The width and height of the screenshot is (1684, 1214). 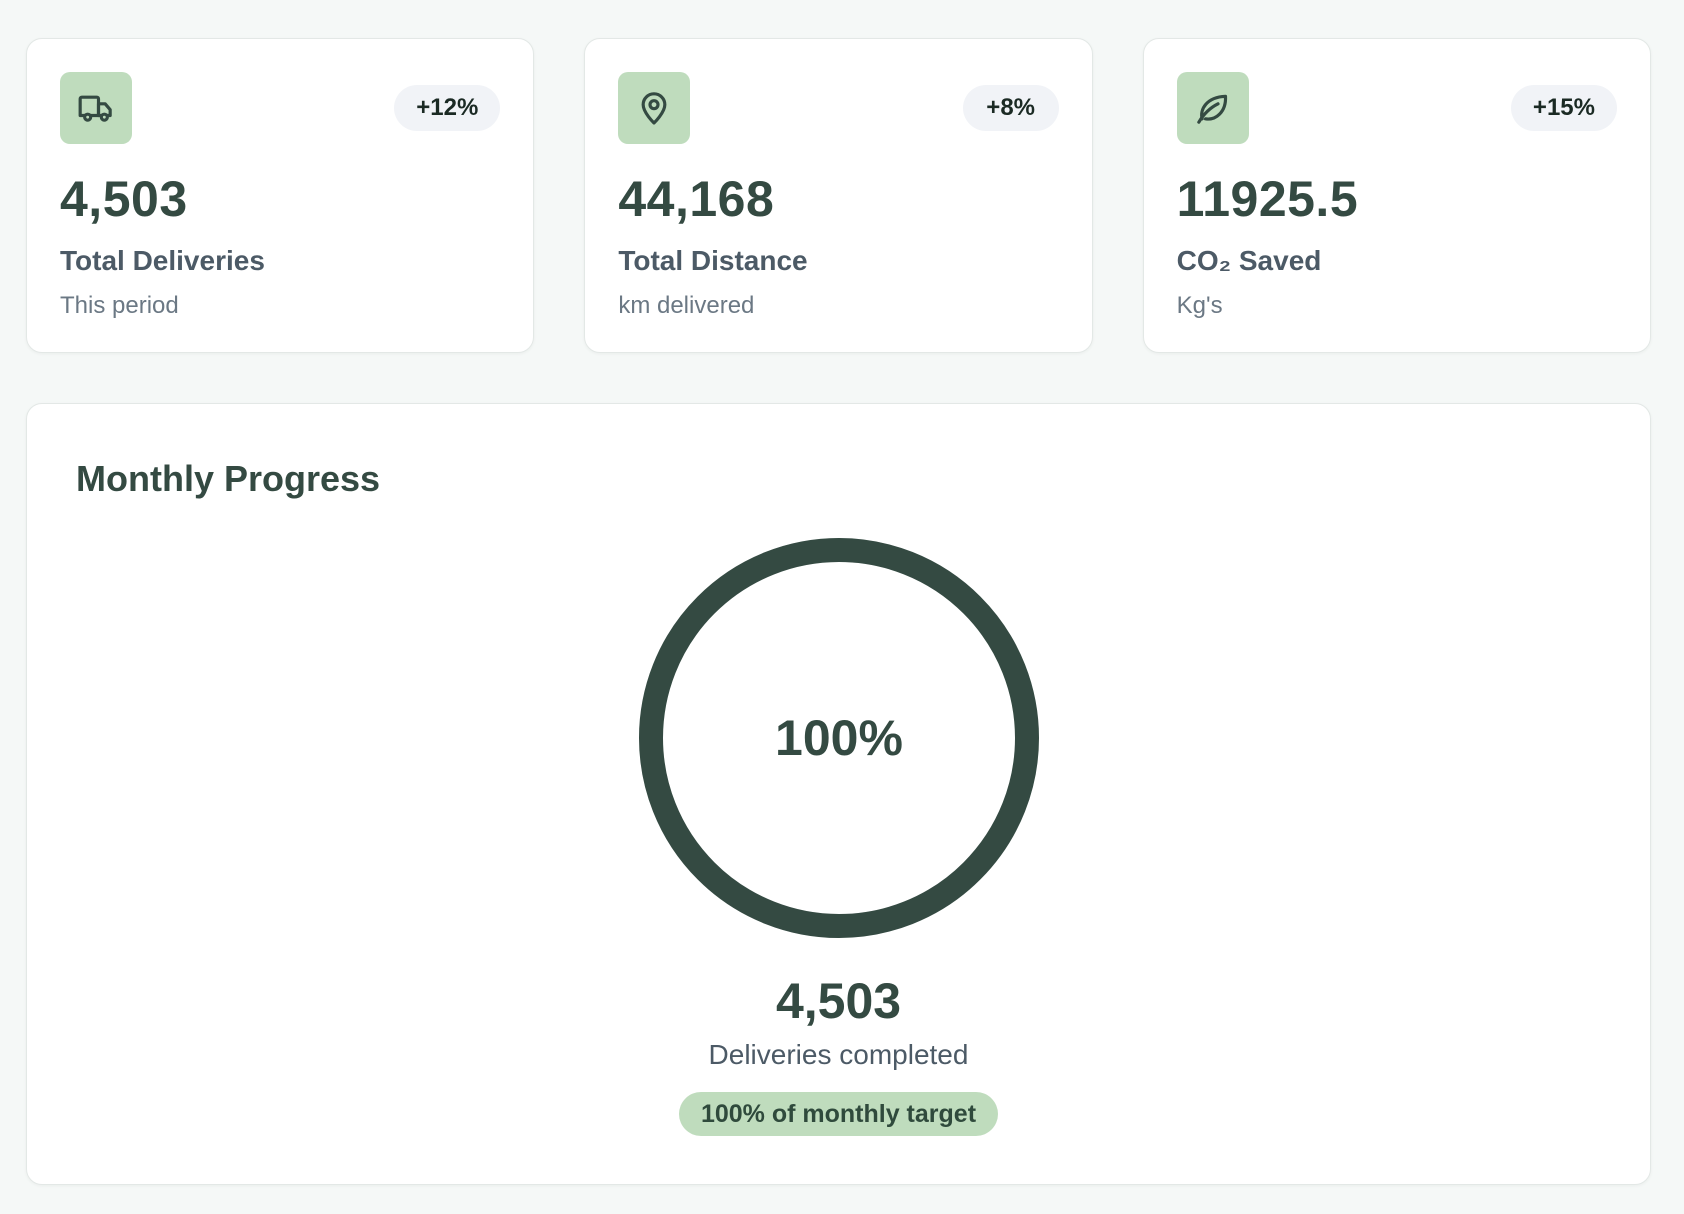 What do you see at coordinates (96, 108) in the screenshot?
I see `truck-icon` at bounding box center [96, 108].